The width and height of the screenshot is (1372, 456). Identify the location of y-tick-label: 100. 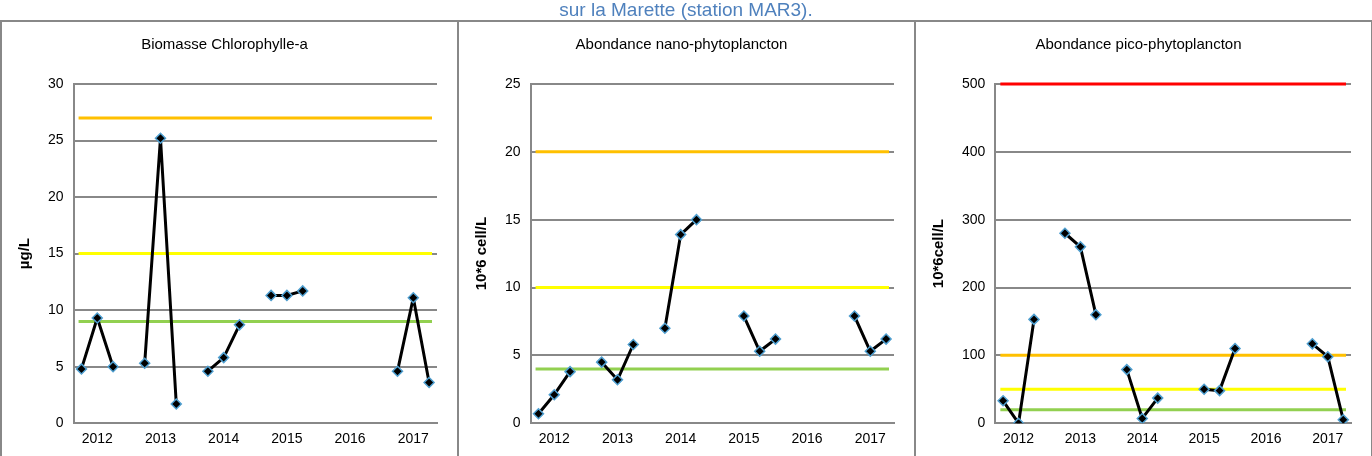
(974, 354).